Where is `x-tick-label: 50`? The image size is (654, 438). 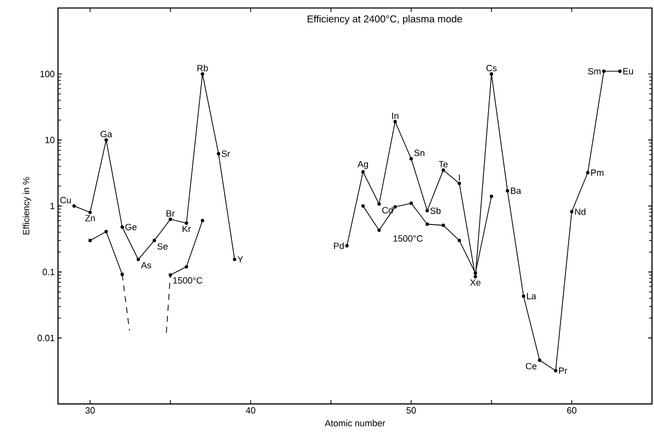
x-tick-label: 50 is located at coordinates (411, 410).